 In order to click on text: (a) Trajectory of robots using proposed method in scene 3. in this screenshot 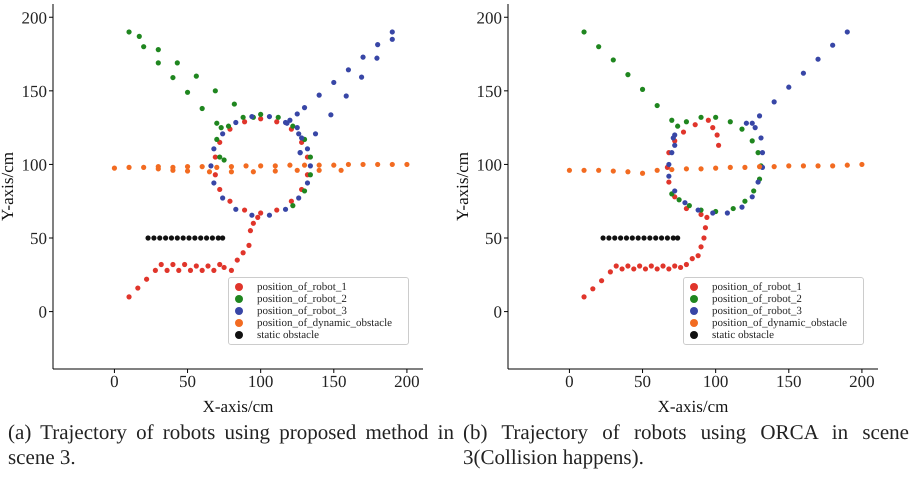, I will do `click(231, 445)`.